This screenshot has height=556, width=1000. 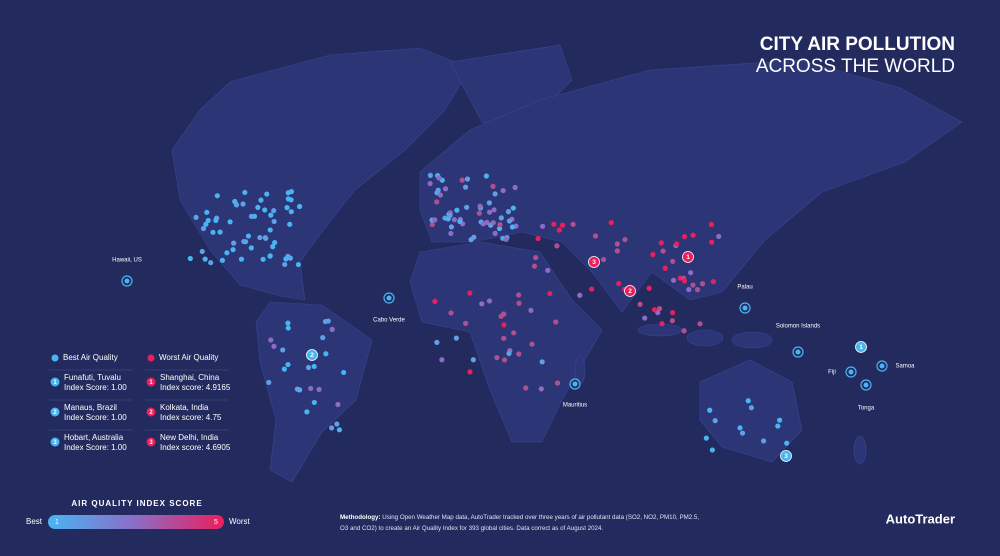 What do you see at coordinates (861, 347) in the screenshot?
I see `rank-pin-label: 1` at bounding box center [861, 347].